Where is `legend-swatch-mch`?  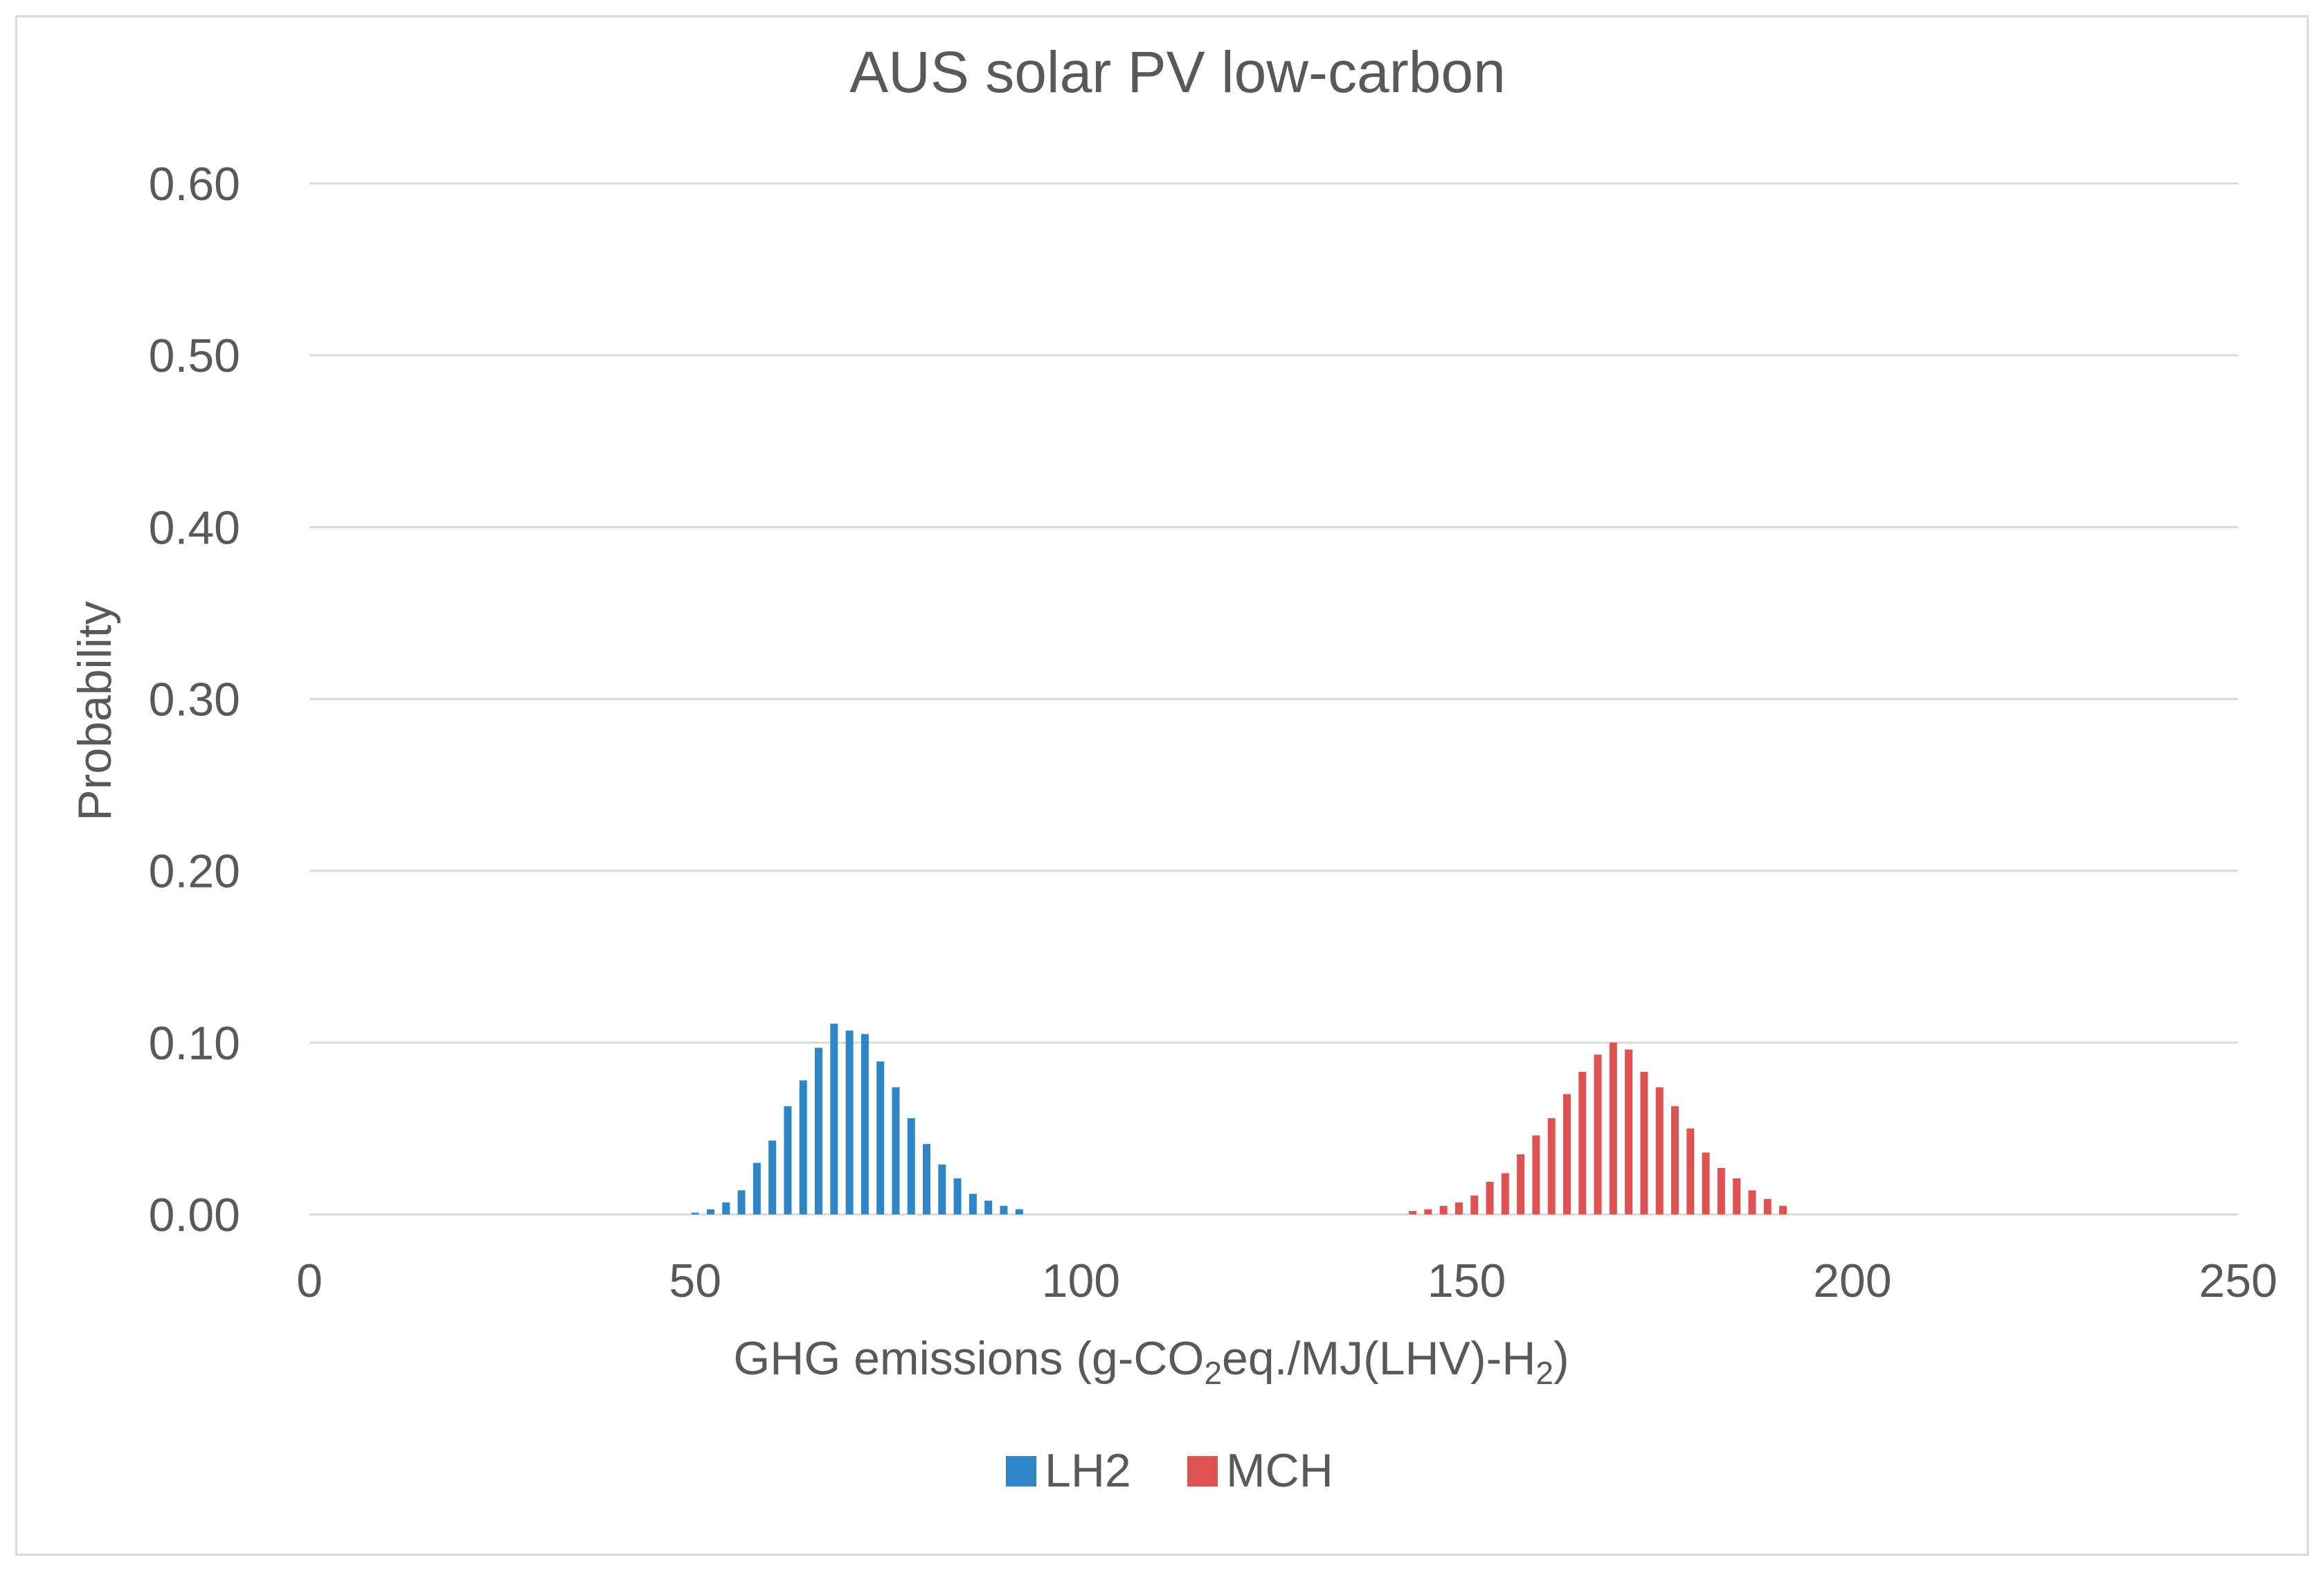 legend-swatch-mch is located at coordinates (1202, 1471).